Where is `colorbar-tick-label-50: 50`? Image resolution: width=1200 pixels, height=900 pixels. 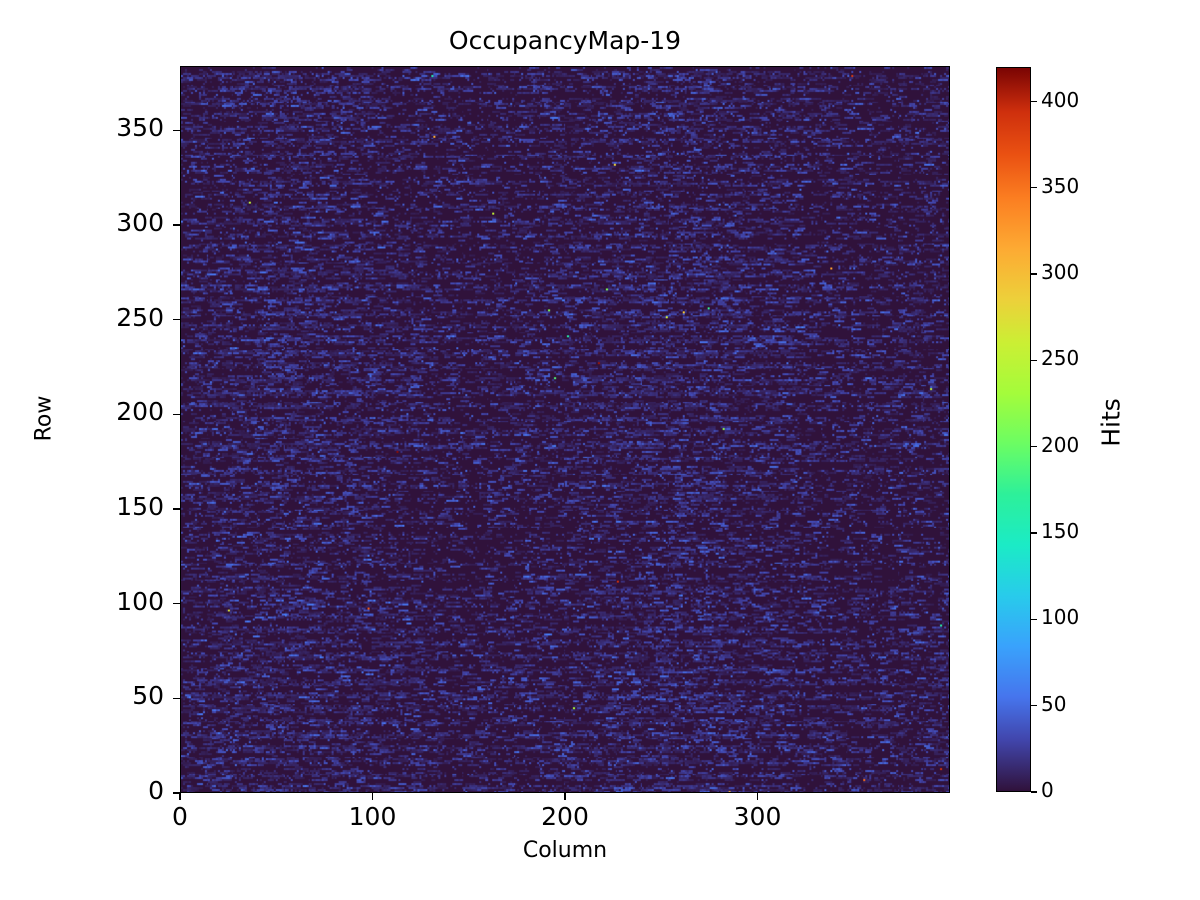 colorbar-tick-label-50: 50 is located at coordinates (1054, 703).